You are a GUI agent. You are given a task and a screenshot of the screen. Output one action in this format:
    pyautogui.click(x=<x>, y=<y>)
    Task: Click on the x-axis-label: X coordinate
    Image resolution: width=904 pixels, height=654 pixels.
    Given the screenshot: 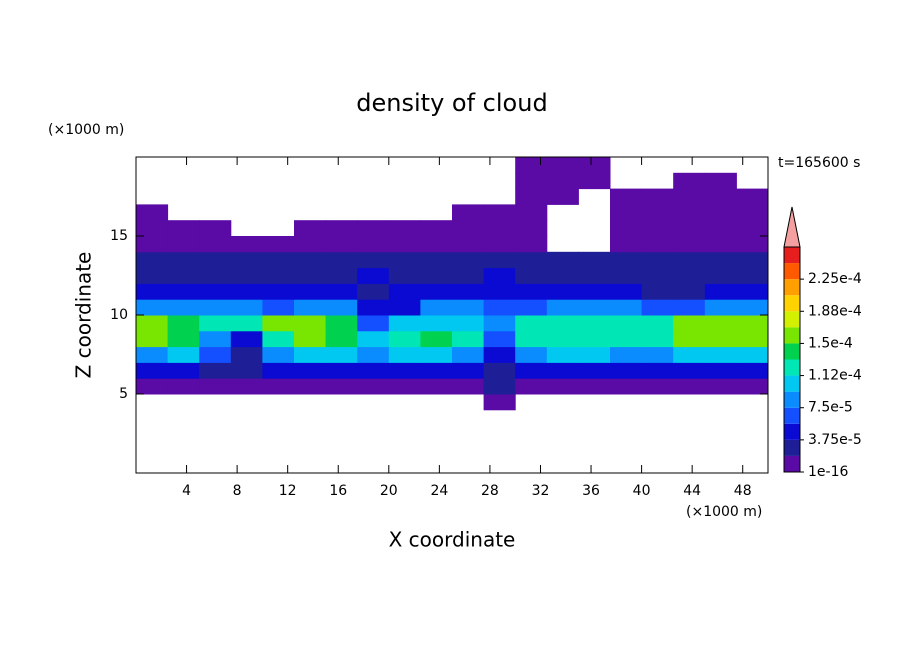 What is the action you would take?
    pyautogui.click(x=452, y=540)
    